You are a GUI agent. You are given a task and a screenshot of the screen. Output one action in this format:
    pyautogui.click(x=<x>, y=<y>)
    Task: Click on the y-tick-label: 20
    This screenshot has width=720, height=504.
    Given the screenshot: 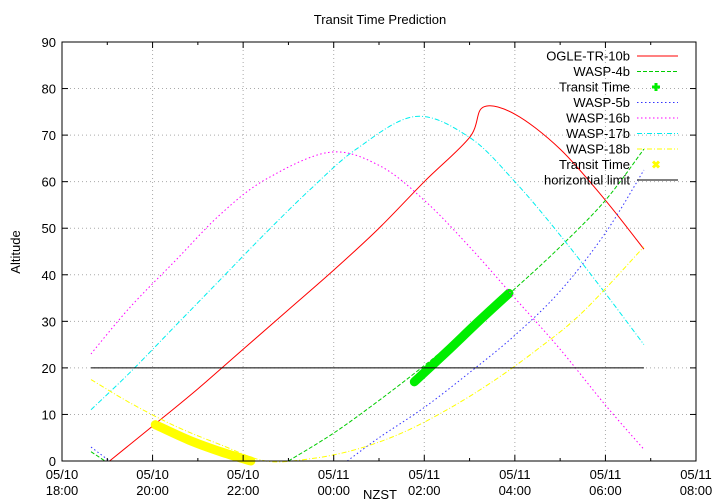 What is the action you would take?
    pyautogui.click(x=49, y=368)
    